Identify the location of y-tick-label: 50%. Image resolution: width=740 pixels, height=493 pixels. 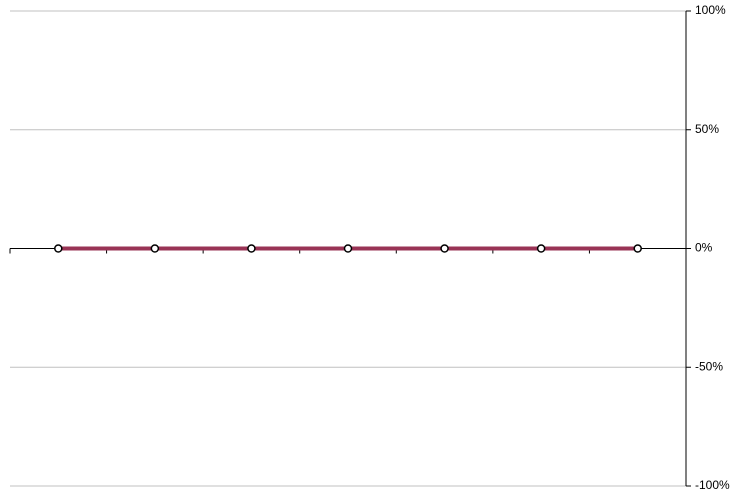
(707, 129).